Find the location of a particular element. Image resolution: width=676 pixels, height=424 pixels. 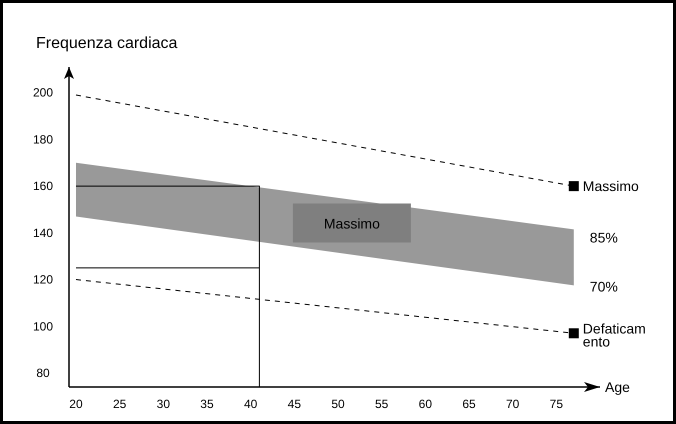

y-tick-label: 140 is located at coordinates (43, 233).